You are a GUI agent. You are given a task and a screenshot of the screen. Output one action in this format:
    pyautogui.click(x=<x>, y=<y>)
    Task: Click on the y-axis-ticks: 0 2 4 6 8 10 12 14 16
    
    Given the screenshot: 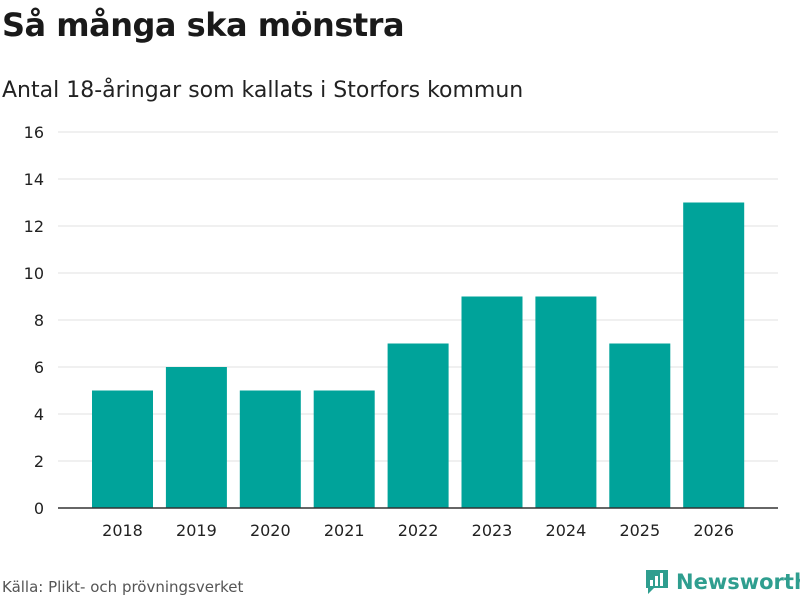 What is the action you would take?
    pyautogui.click(x=34, y=320)
    